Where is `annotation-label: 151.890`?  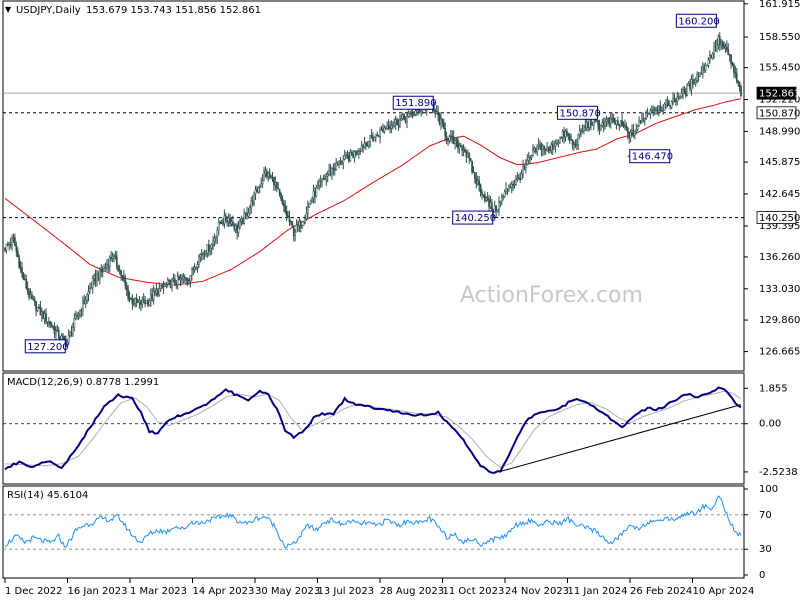 annotation-label: 151.890 is located at coordinates (415, 103).